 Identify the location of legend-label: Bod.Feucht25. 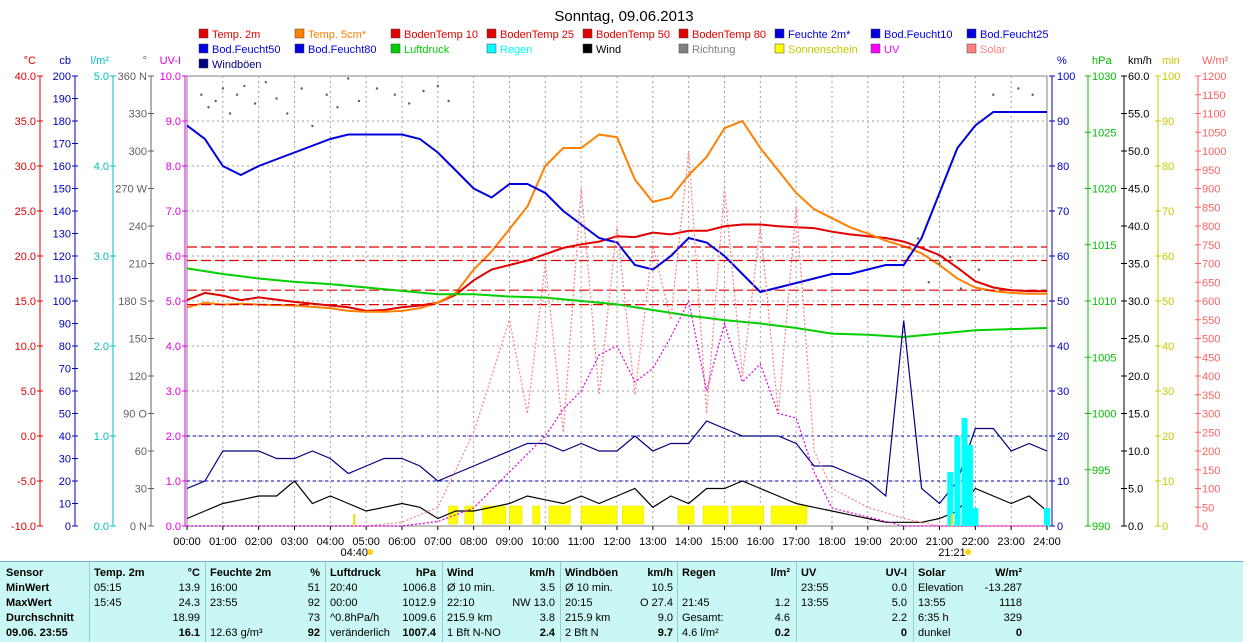
(1014, 35).